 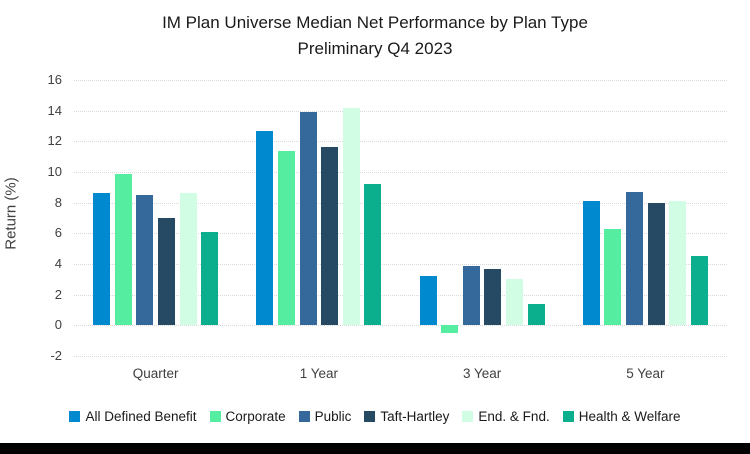 I want to click on y-tick-label: 0, so click(x=58, y=325).